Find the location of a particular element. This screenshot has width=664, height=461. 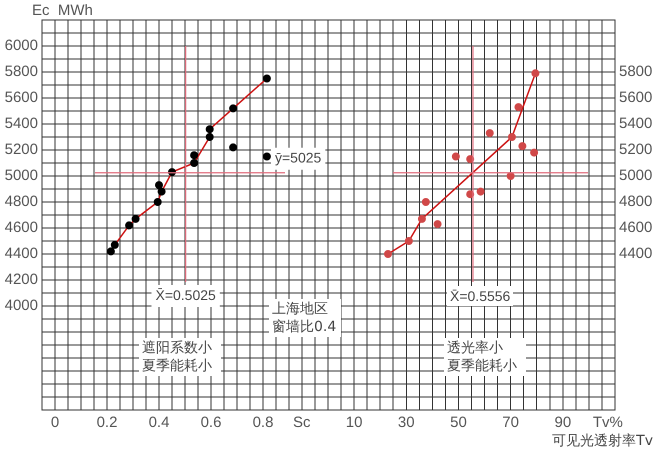

x-tick-label: 0.2 is located at coordinates (107, 423).